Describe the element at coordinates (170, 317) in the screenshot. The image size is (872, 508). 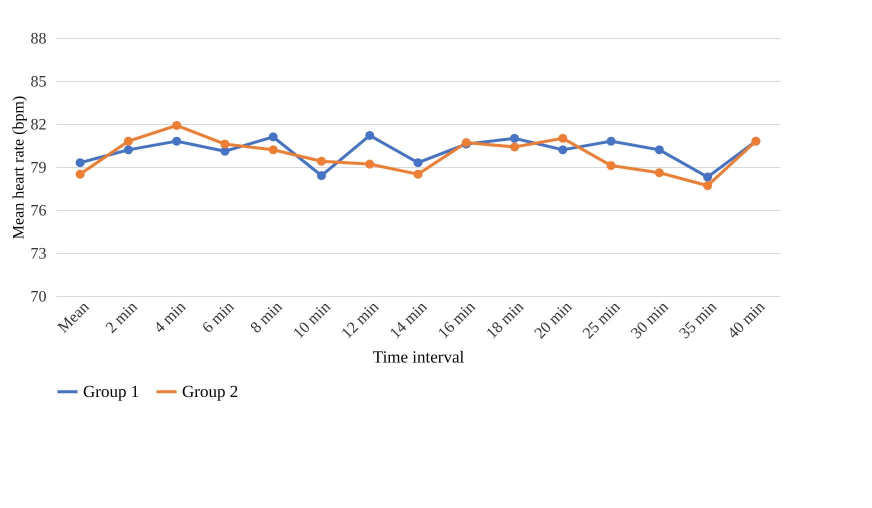
I see `x-tick-label: 4 min` at that location.